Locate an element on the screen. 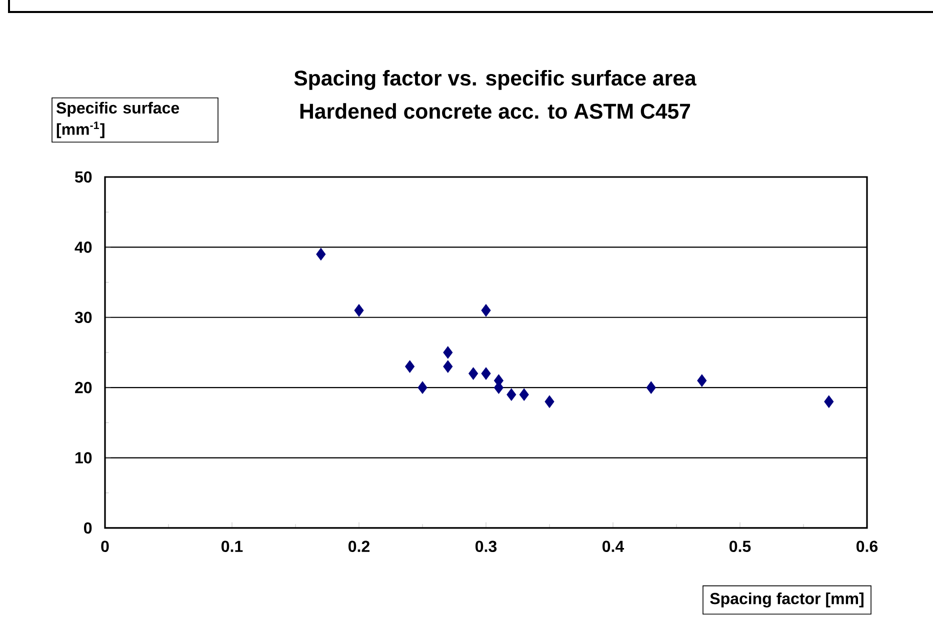 The height and width of the screenshot is (623, 933). x-tick-label: 0 is located at coordinates (105, 546).